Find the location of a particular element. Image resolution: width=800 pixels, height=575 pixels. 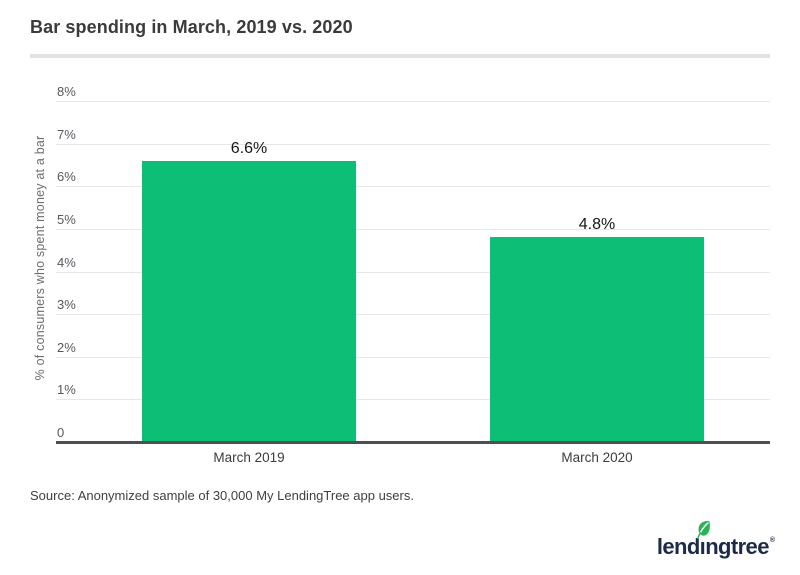

title-divider is located at coordinates (400, 56).